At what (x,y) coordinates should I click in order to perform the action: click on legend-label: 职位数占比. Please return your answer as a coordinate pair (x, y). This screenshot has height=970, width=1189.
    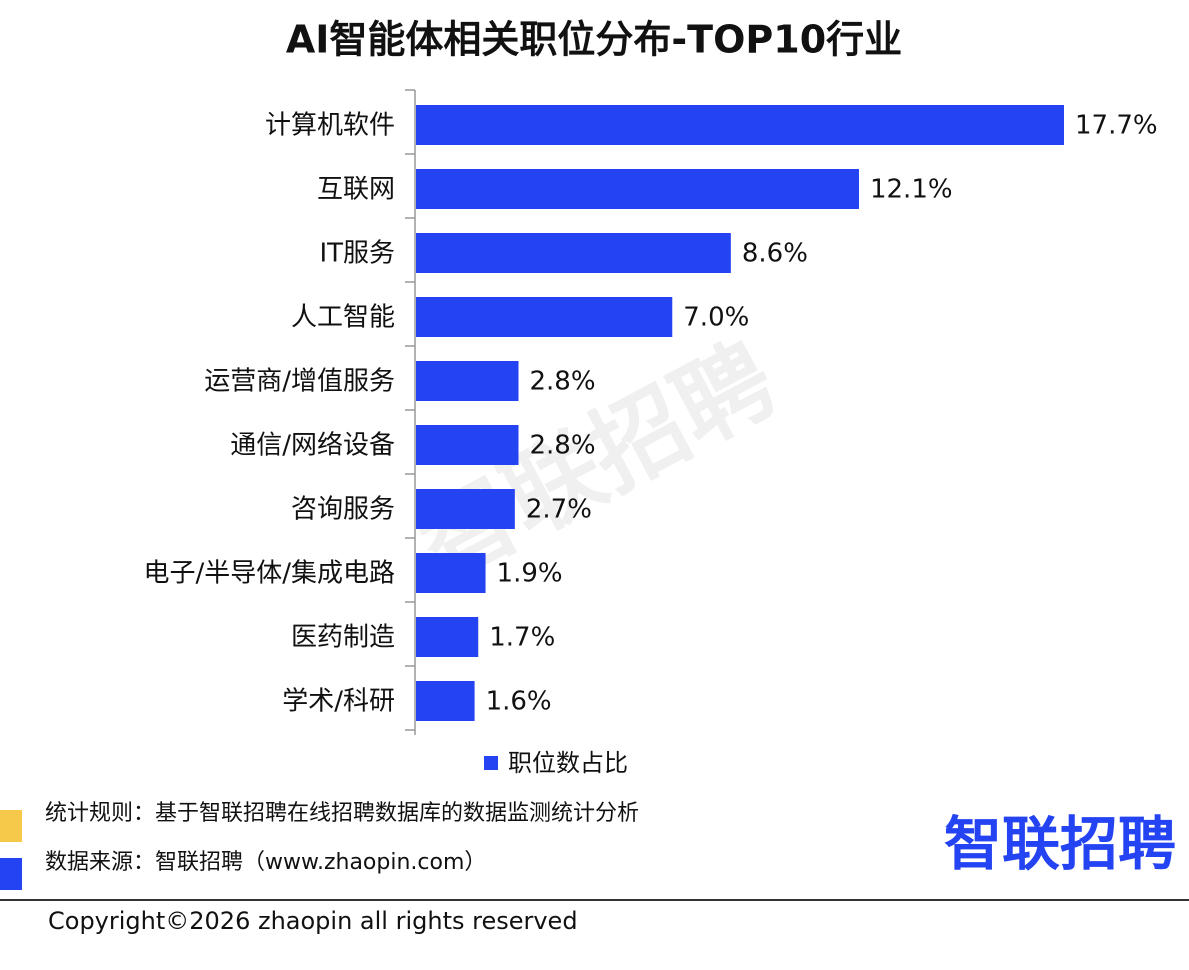
    Looking at the image, I should click on (568, 763).